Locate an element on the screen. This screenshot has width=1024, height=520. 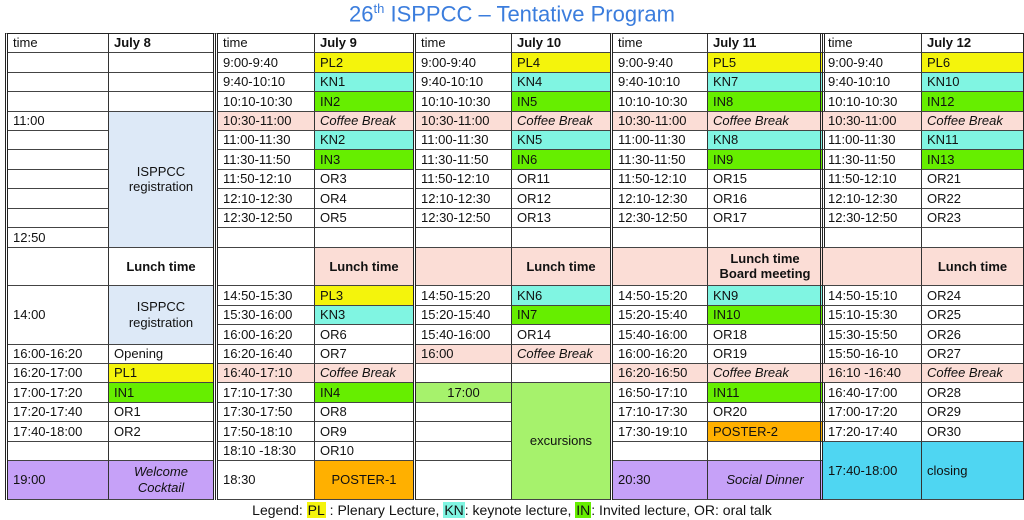
time-cell: 15:20-15:40 is located at coordinates (660, 315).